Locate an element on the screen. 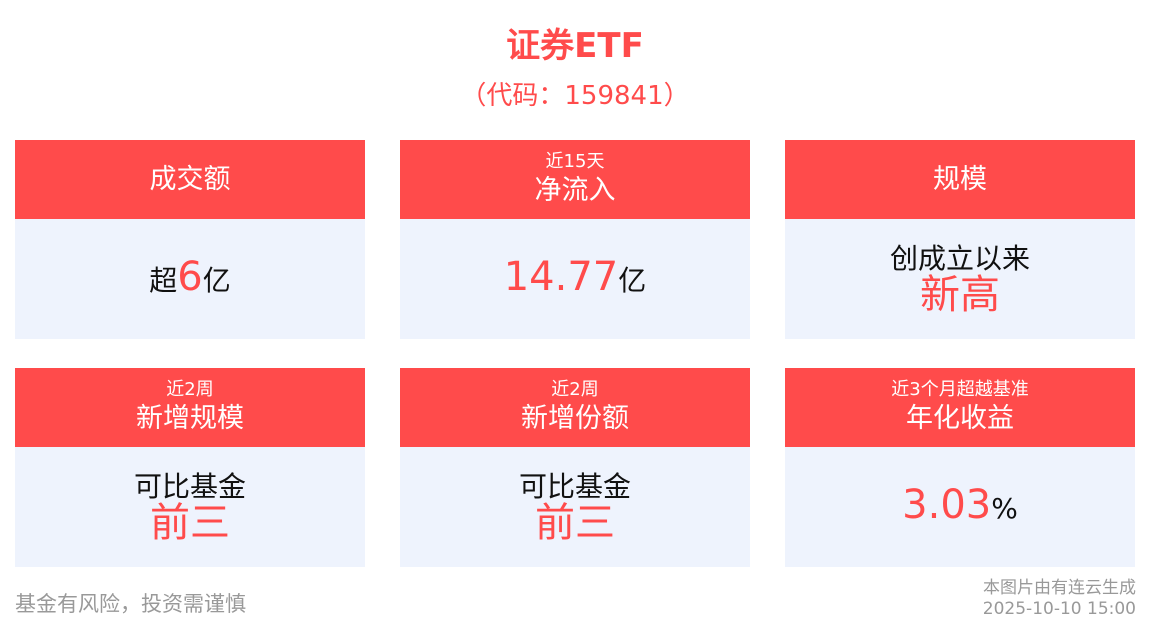  card-value-line: 超6亿 is located at coordinates (190, 278).